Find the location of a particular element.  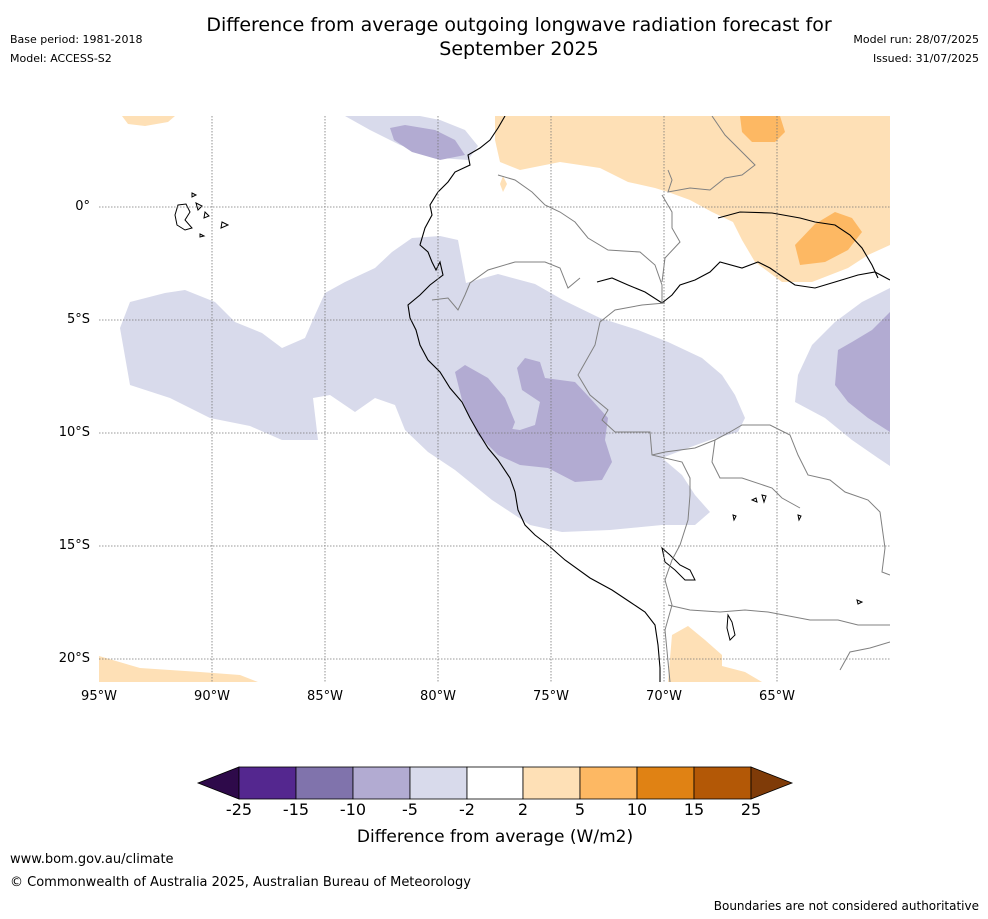

colorbar-tick-2: -10 is located at coordinates (353, 809).